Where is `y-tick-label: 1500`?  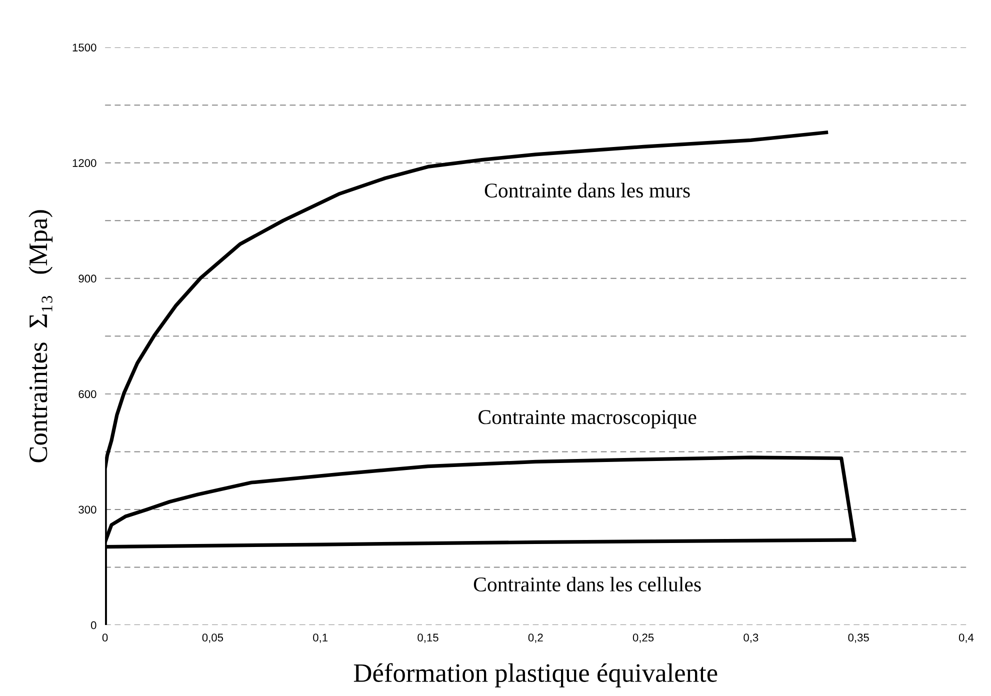
y-tick-label: 1500 is located at coordinates (84, 48).